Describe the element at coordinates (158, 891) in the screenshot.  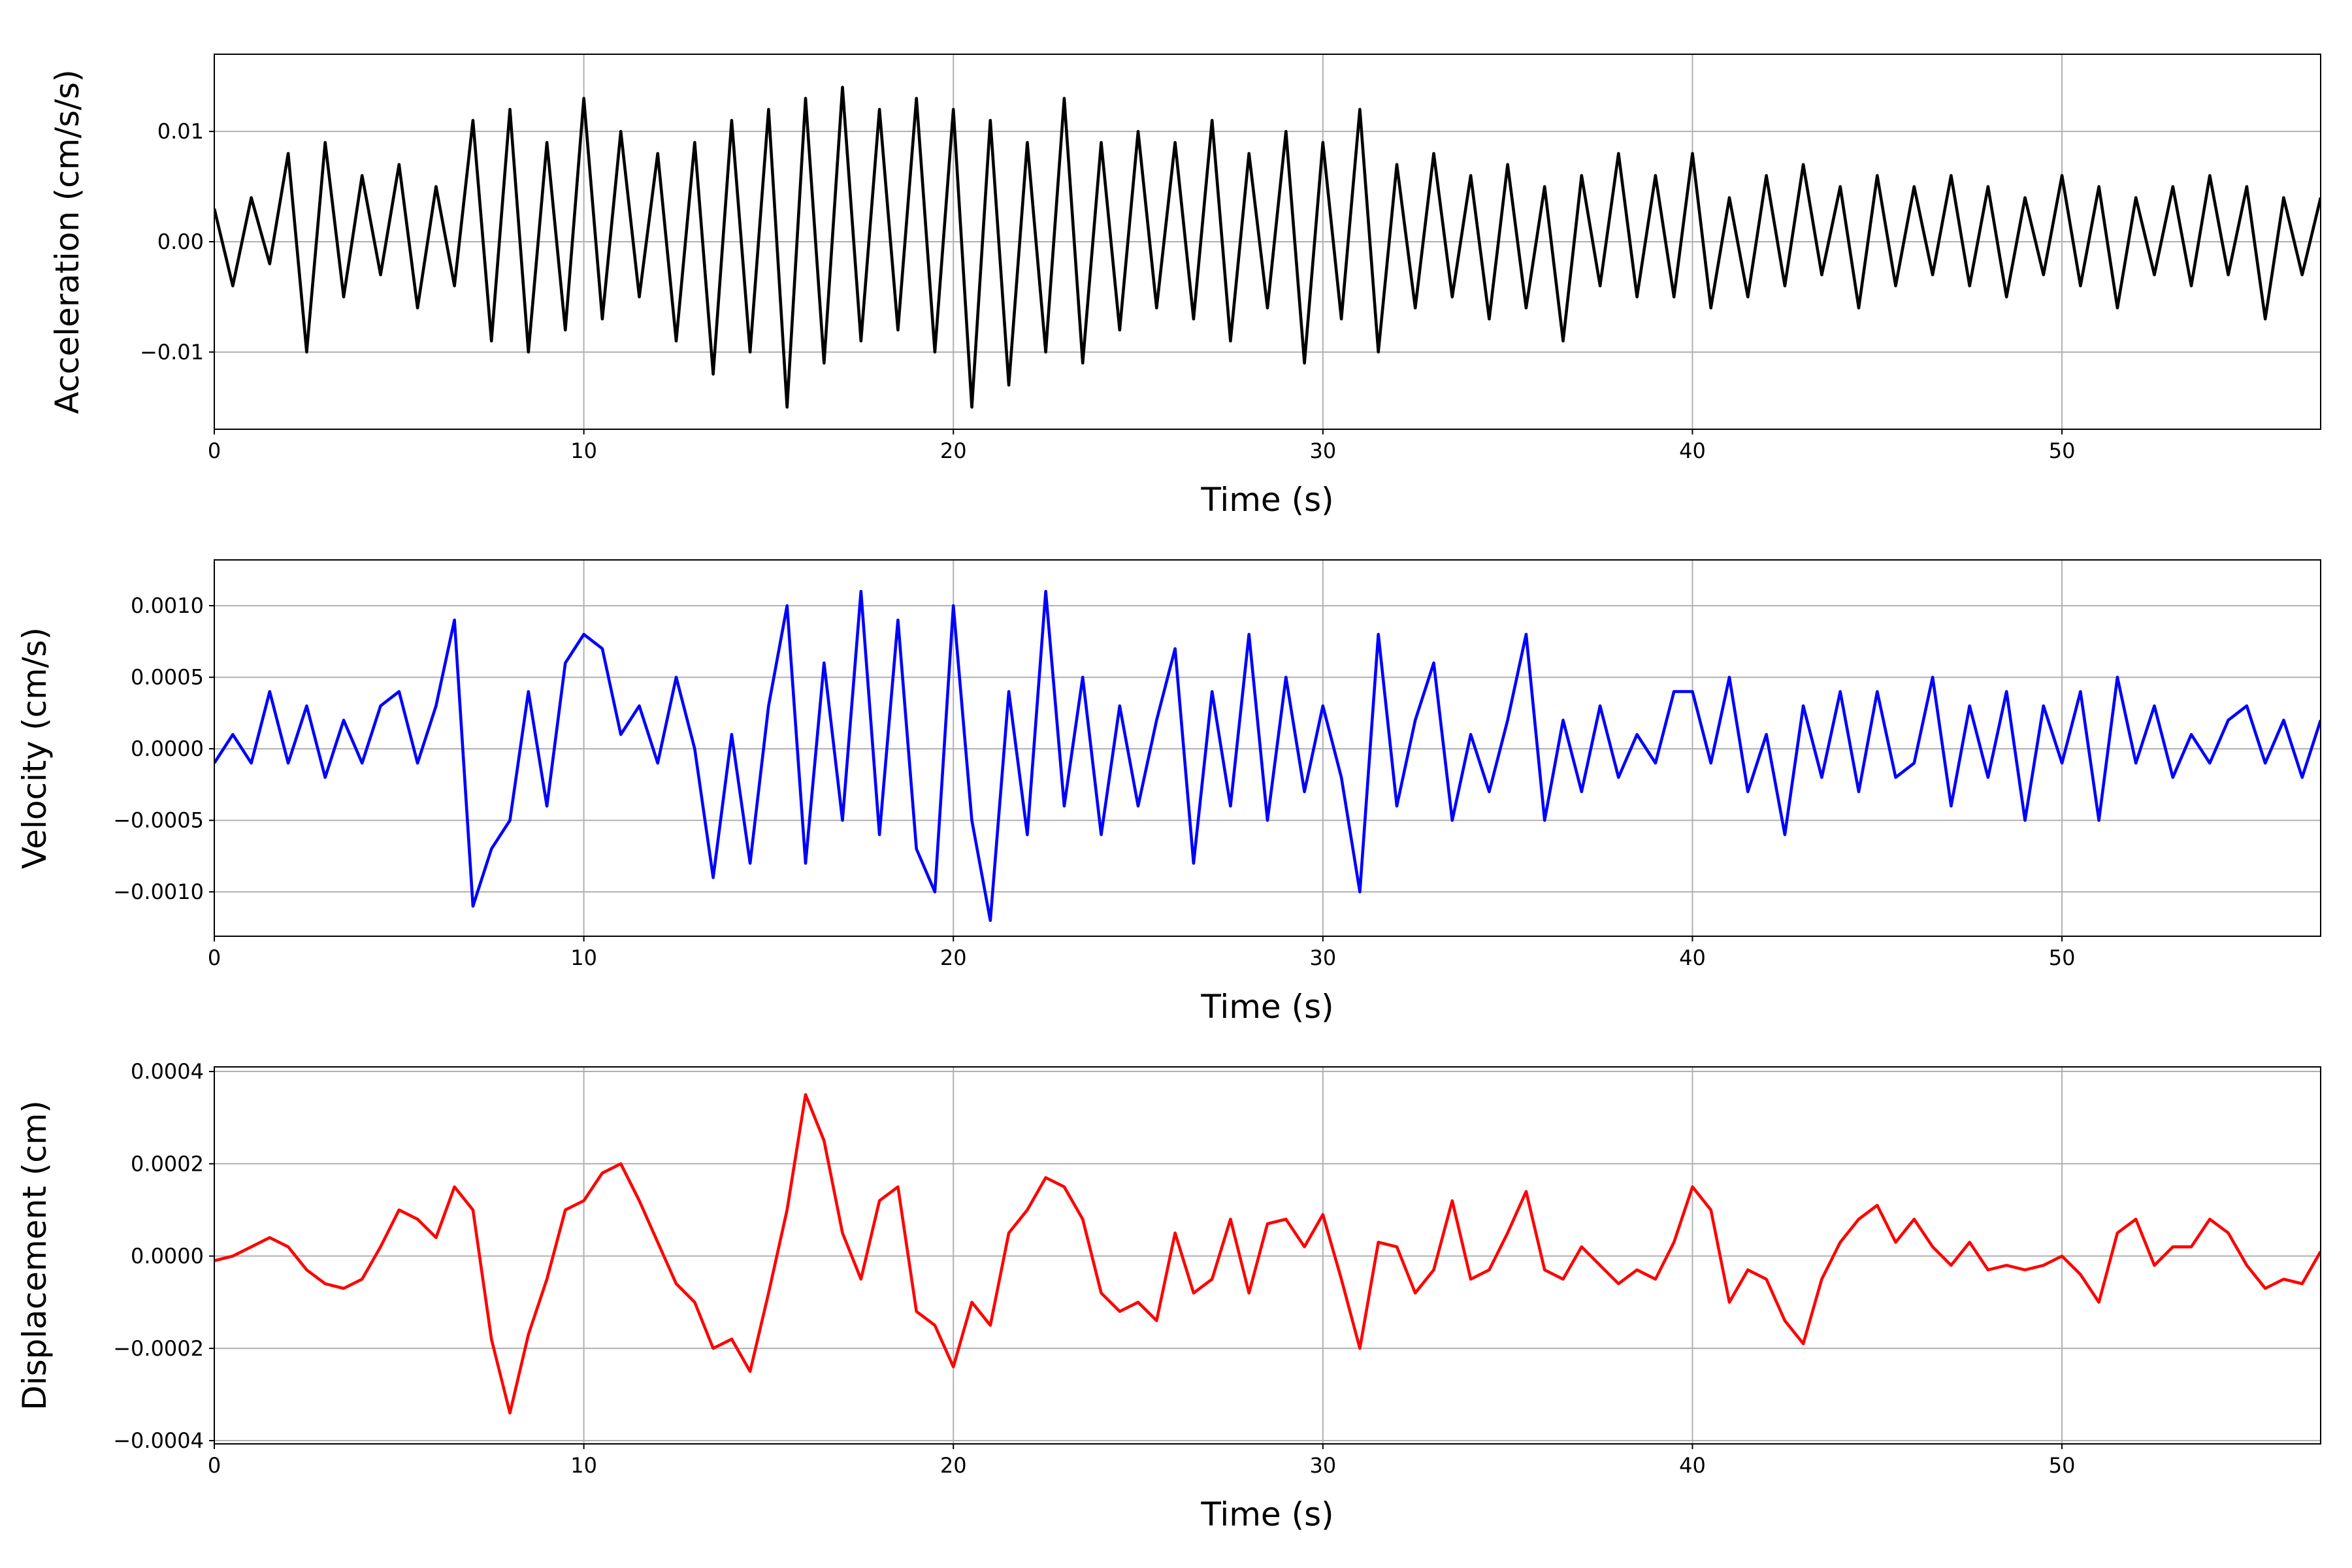
I see `y-tick-label: −0.0010` at that location.